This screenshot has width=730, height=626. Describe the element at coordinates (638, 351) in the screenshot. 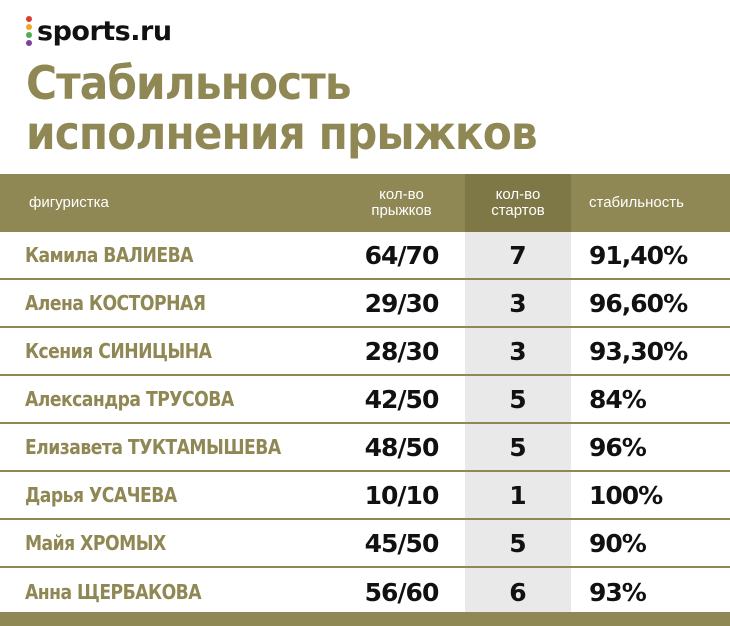

I see `stability-value: 93,30%` at that location.